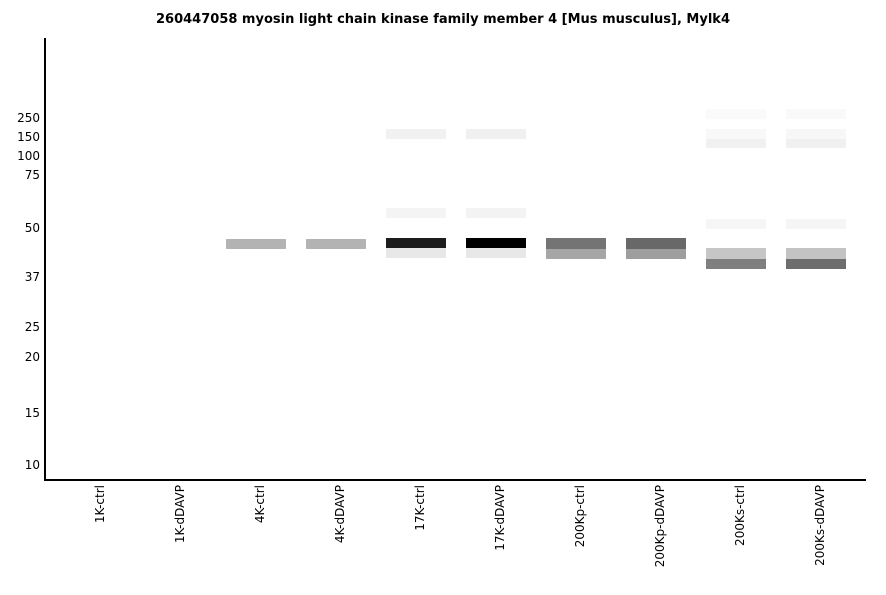 The width and height of the screenshot is (886, 595). I want to click on y-axis-tick-label: 50, so click(32, 228).